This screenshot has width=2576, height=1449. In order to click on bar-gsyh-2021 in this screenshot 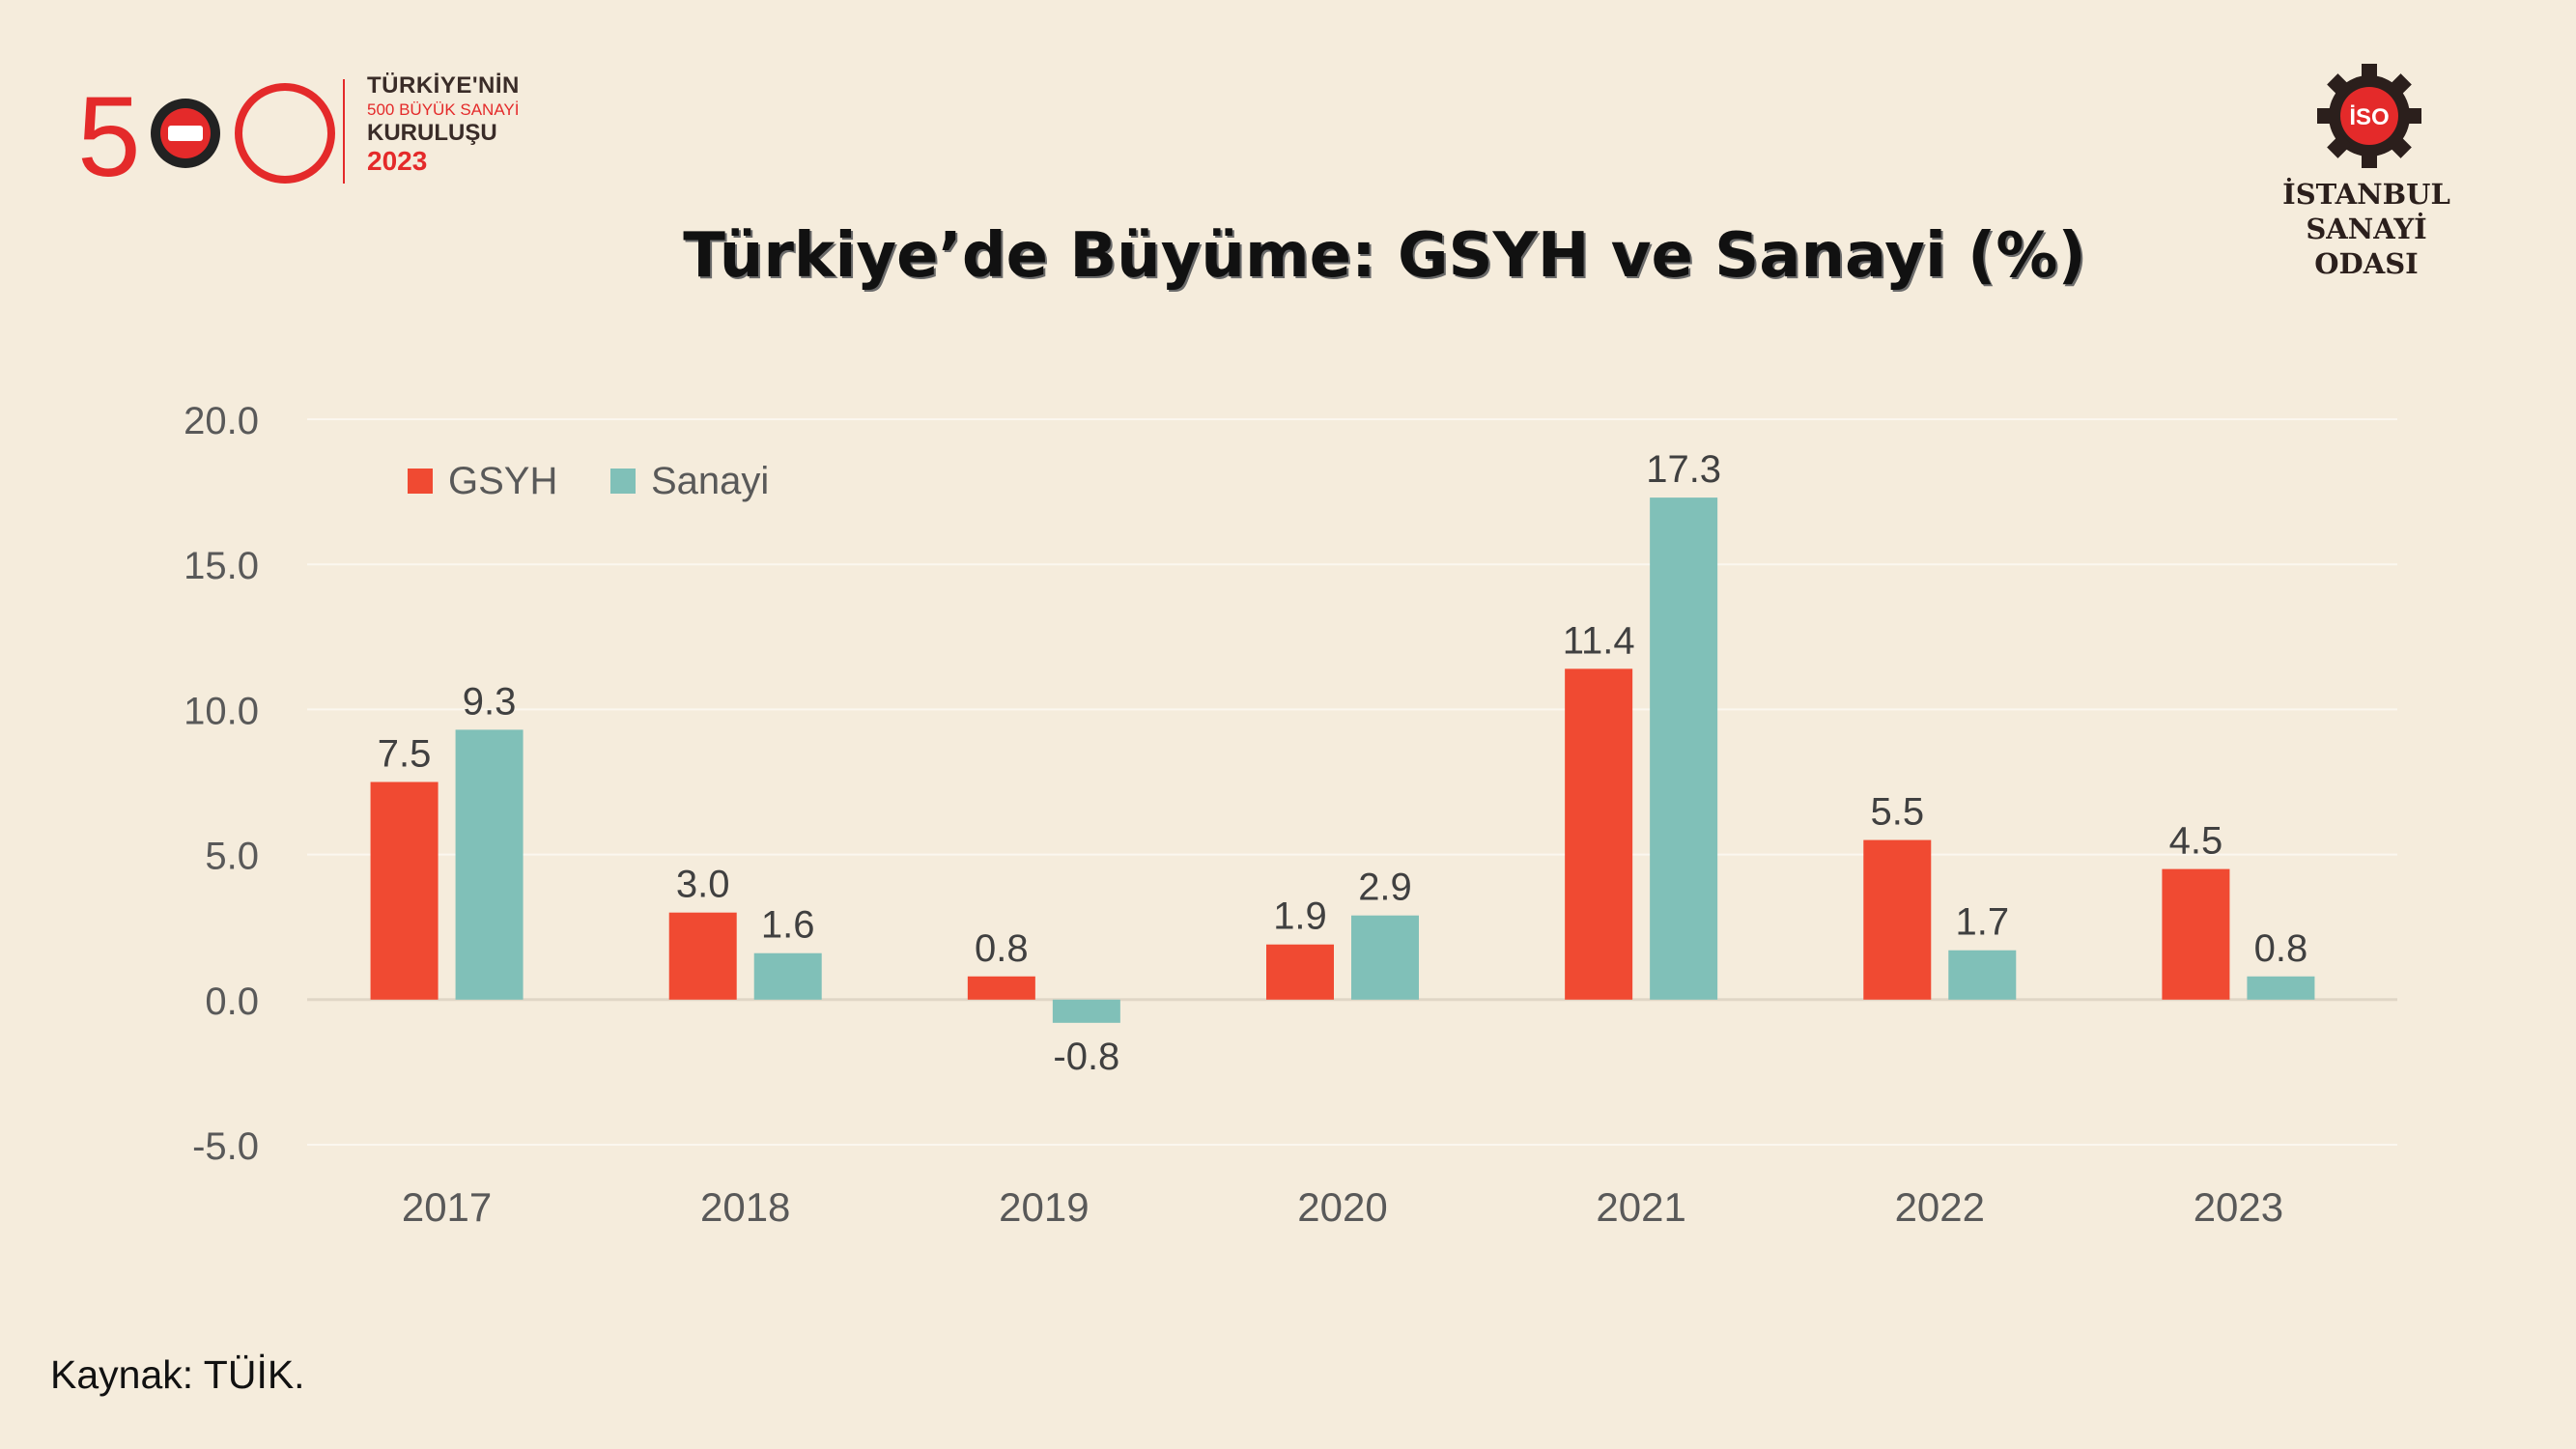, I will do `click(1599, 834)`.